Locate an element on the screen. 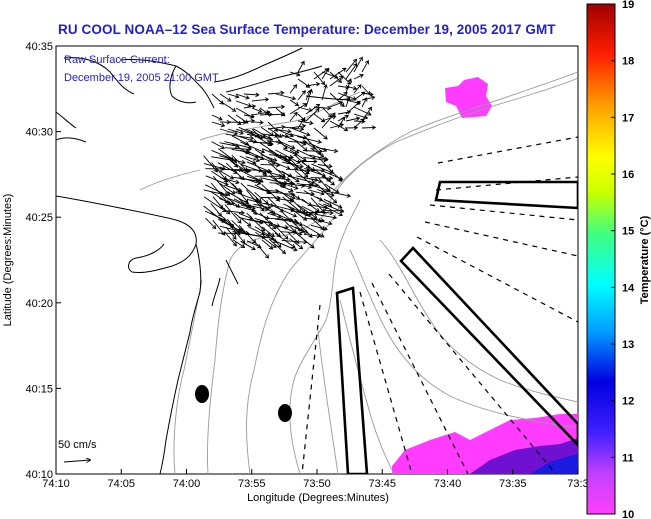 This screenshot has width=651, height=519. x-axis-title: Longitude (Degrees:Minutes) is located at coordinates (318, 498).